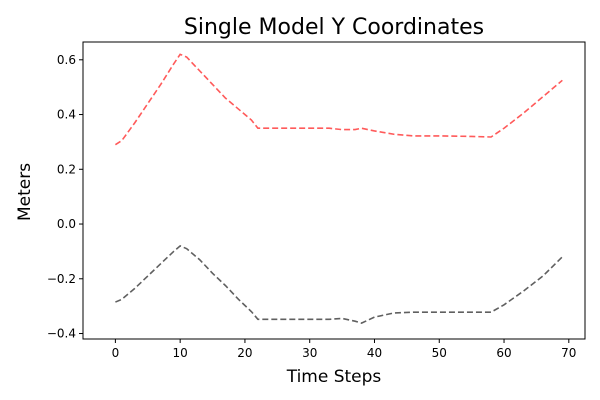 The height and width of the screenshot is (400, 600). What do you see at coordinates (180, 353) in the screenshot?
I see `x-tick-label-1: 10` at bounding box center [180, 353].